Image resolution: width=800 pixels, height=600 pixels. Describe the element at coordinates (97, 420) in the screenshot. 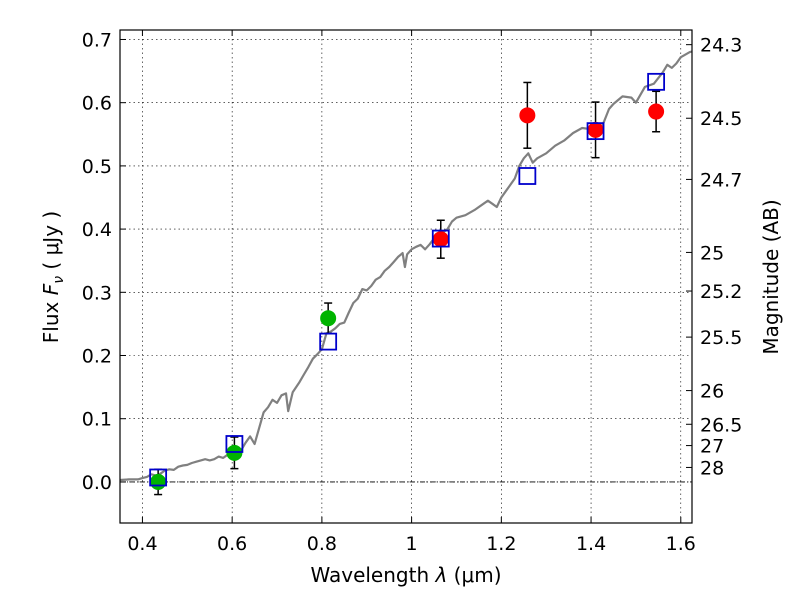

I see `y-tick-label: 0.1` at that location.